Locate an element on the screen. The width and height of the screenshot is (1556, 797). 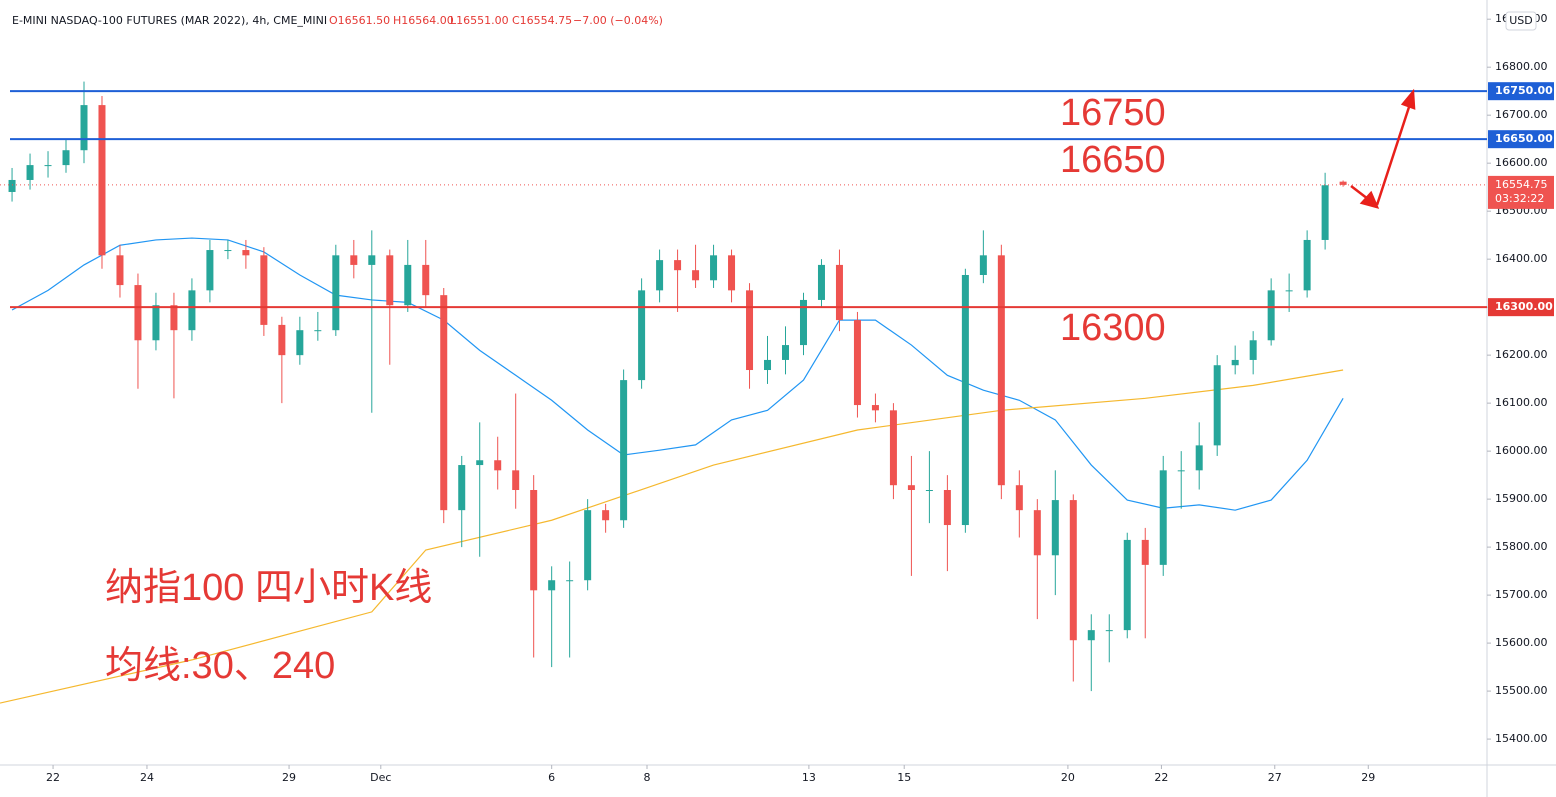
y-tick-label: 16200.00 is located at coordinates (1521, 354).